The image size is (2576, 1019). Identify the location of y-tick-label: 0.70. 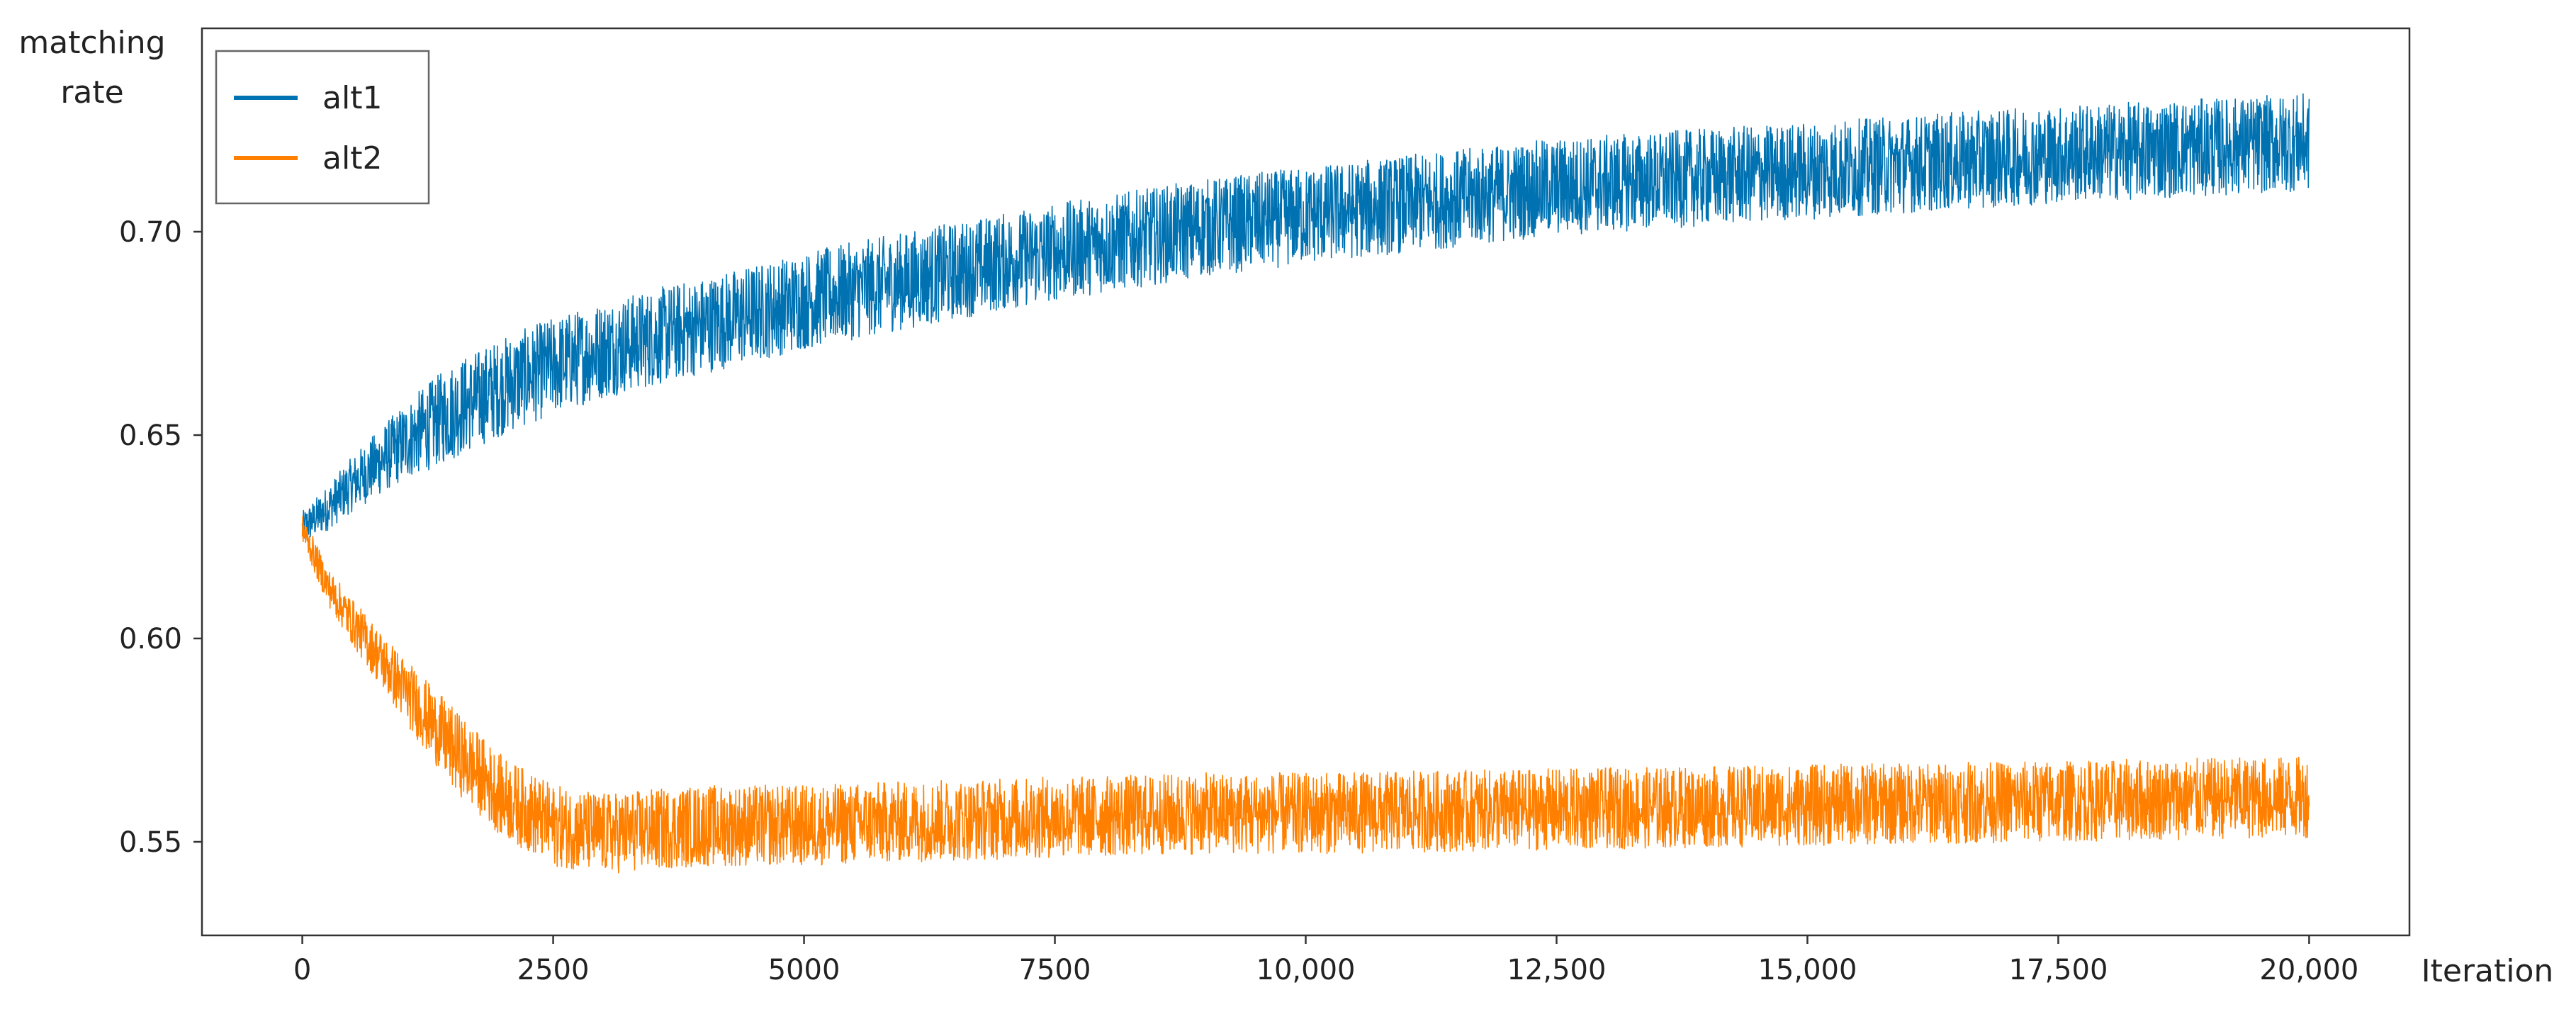
(150, 232).